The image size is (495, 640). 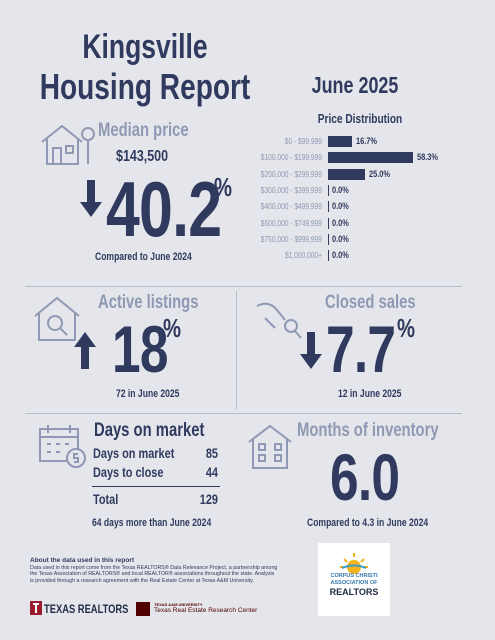 What do you see at coordinates (128, 472) in the screenshot?
I see `row-label: Days to close` at bounding box center [128, 472].